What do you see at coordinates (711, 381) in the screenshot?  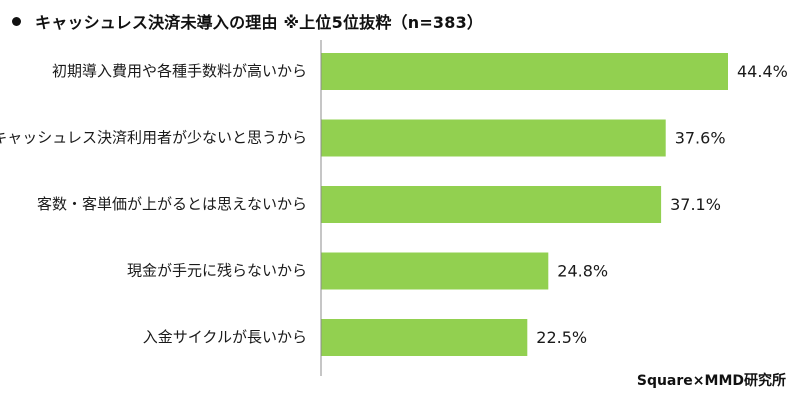 I see `source-credit: Square×MMD研究所` at bounding box center [711, 381].